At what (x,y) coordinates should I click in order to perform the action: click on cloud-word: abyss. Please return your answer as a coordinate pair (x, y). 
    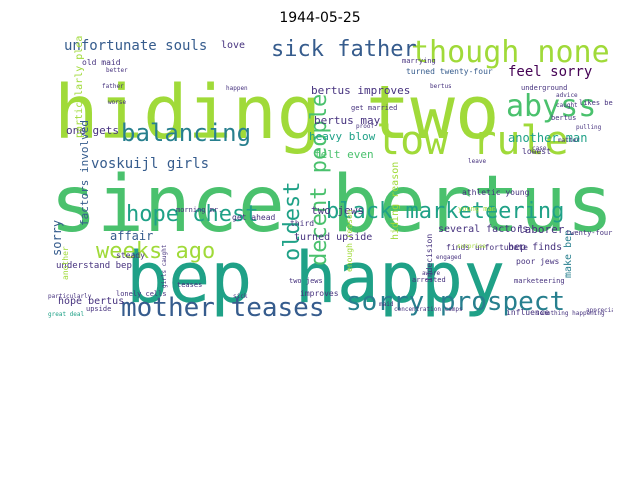
    Looking at the image, I should click on (551, 106).